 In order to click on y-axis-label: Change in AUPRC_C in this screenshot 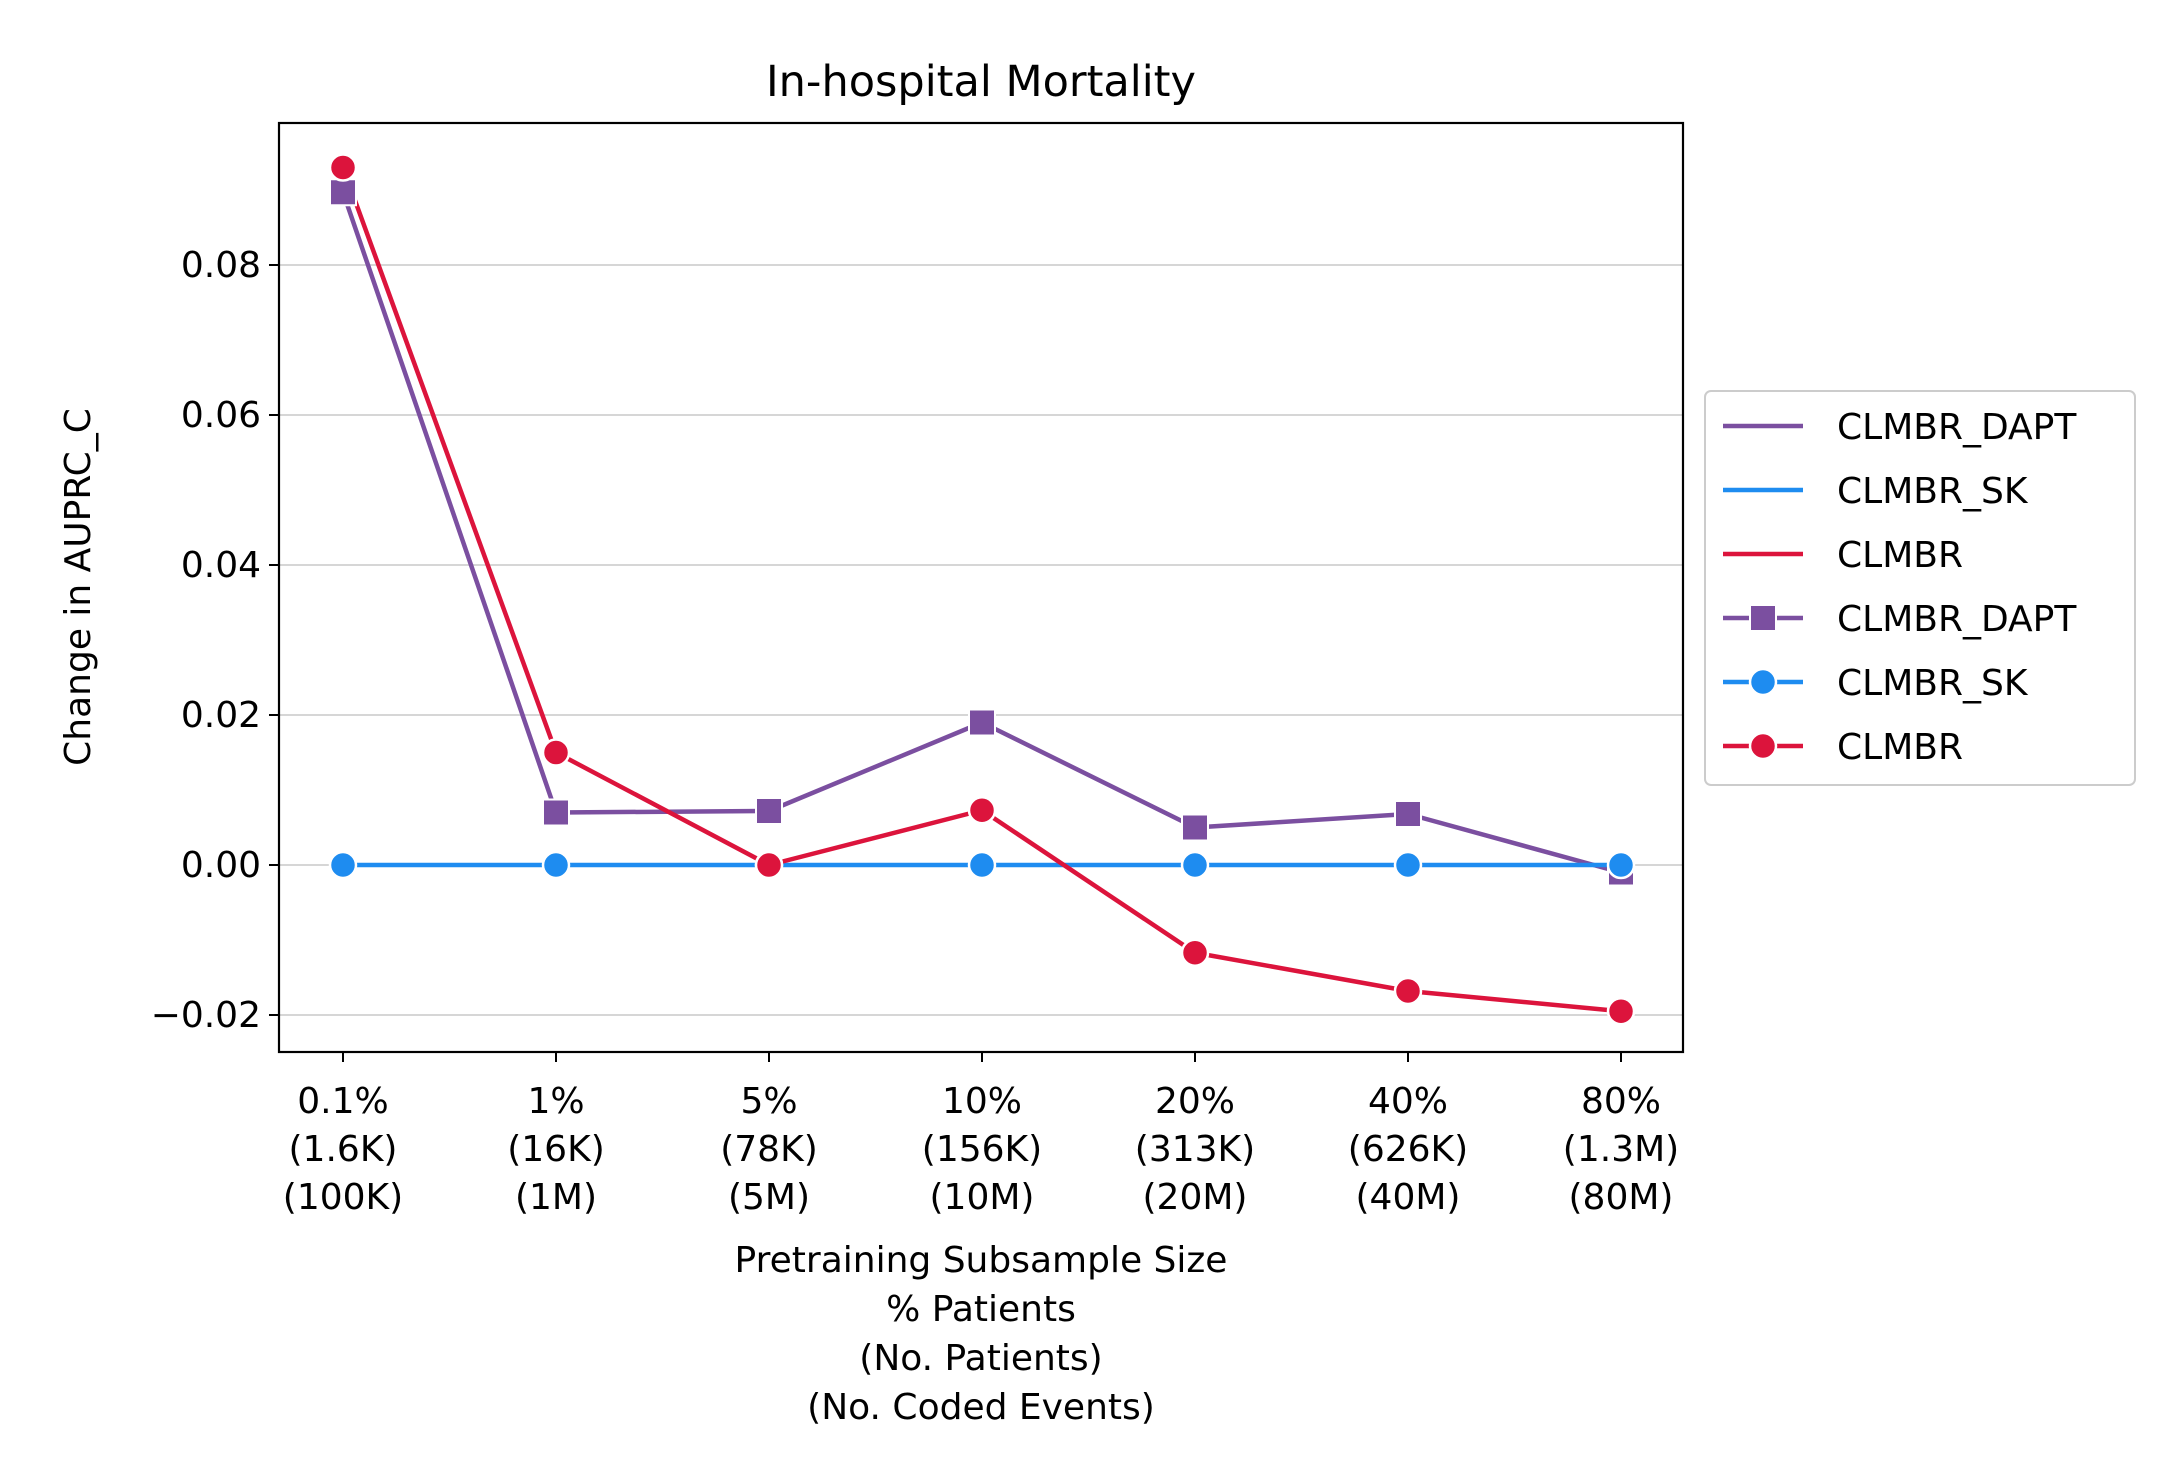, I will do `click(78, 587)`.